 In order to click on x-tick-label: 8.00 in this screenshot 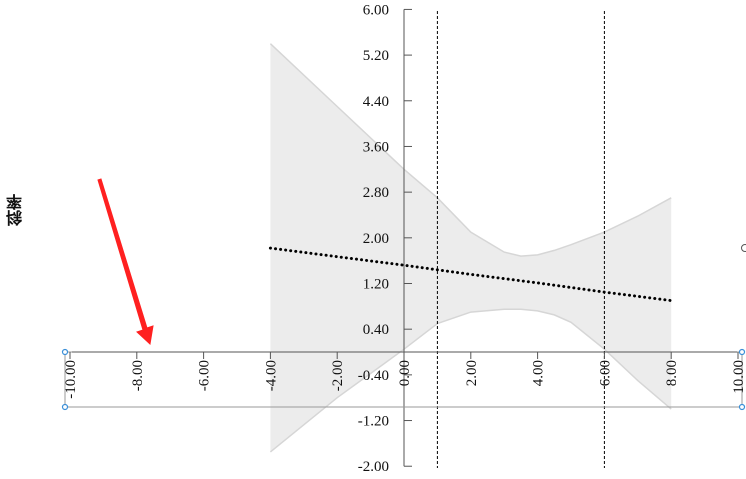, I will do `click(672, 373)`.